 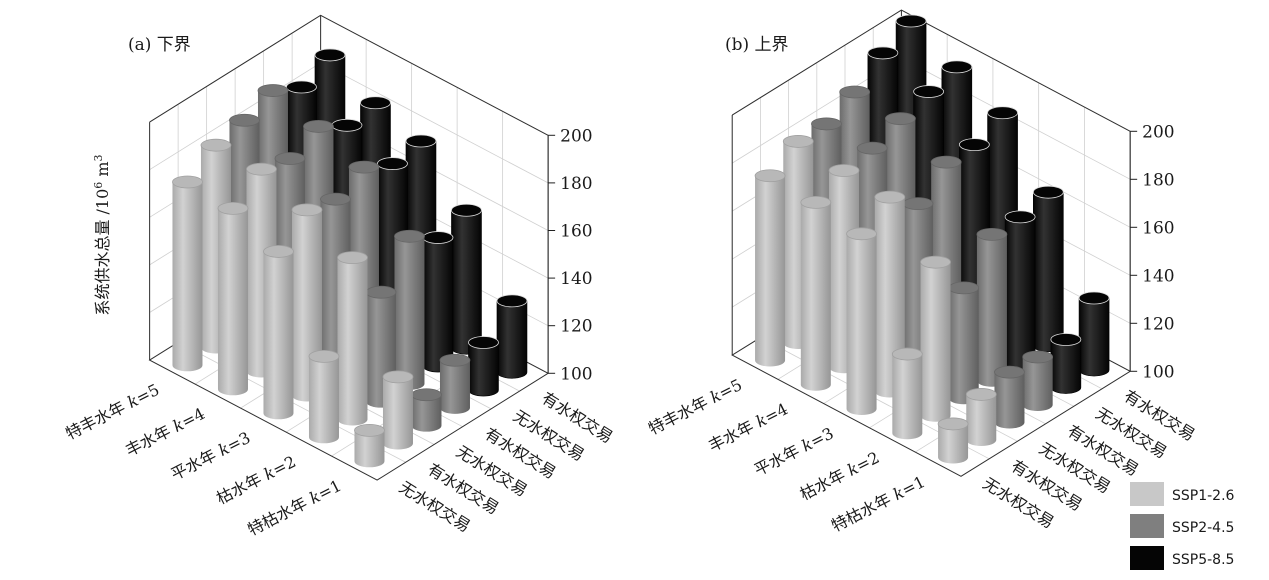 I want to click on bar-SSP1-2.6-特枯水年 k=1, so click(x=953, y=440).